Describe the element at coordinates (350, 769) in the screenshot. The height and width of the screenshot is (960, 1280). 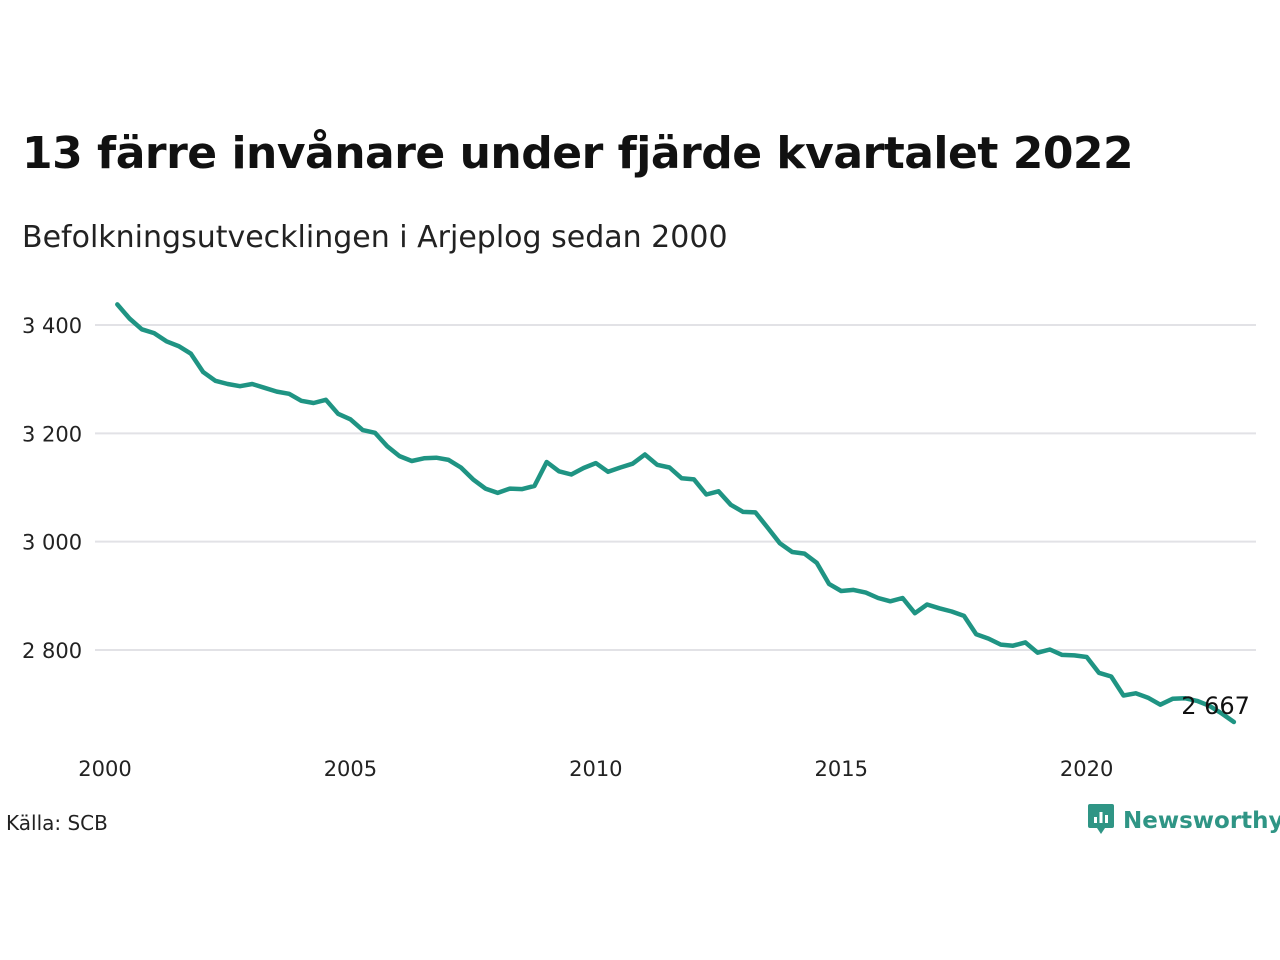
I see `x-tick-label: 2005` at that location.